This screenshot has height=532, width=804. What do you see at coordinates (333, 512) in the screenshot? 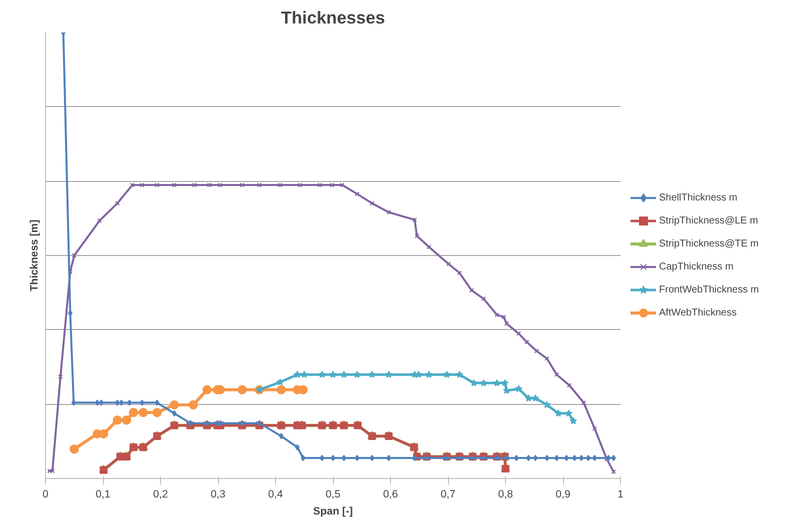
I see `x-axis-title: Span [-]` at bounding box center [333, 512].